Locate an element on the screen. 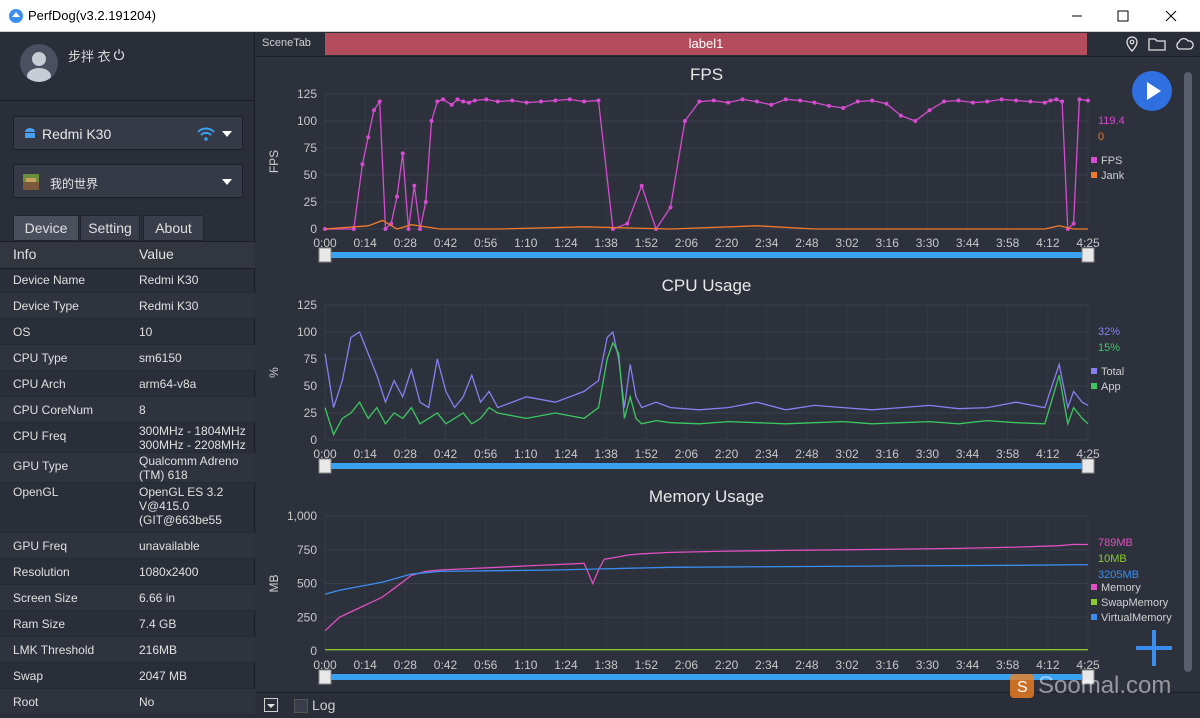 The width and height of the screenshot is (1200, 718). close-button is located at coordinates (1171, 16).